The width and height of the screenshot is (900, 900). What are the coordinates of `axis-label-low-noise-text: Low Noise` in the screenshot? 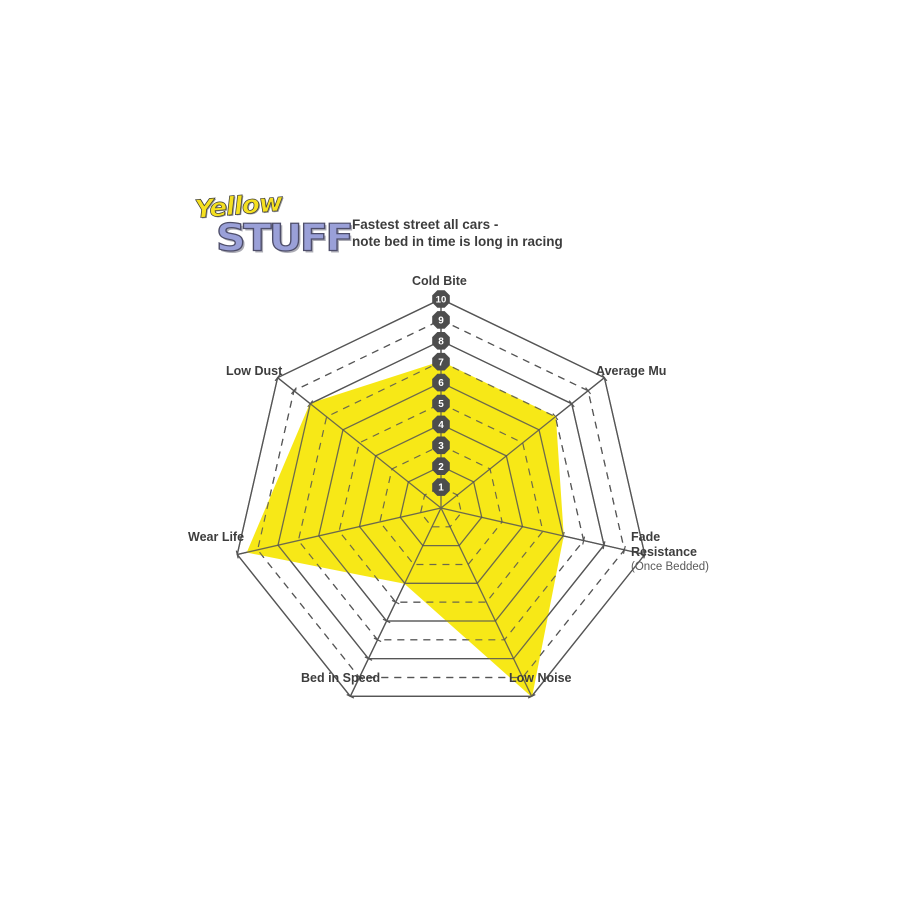 It's located at (540, 678).